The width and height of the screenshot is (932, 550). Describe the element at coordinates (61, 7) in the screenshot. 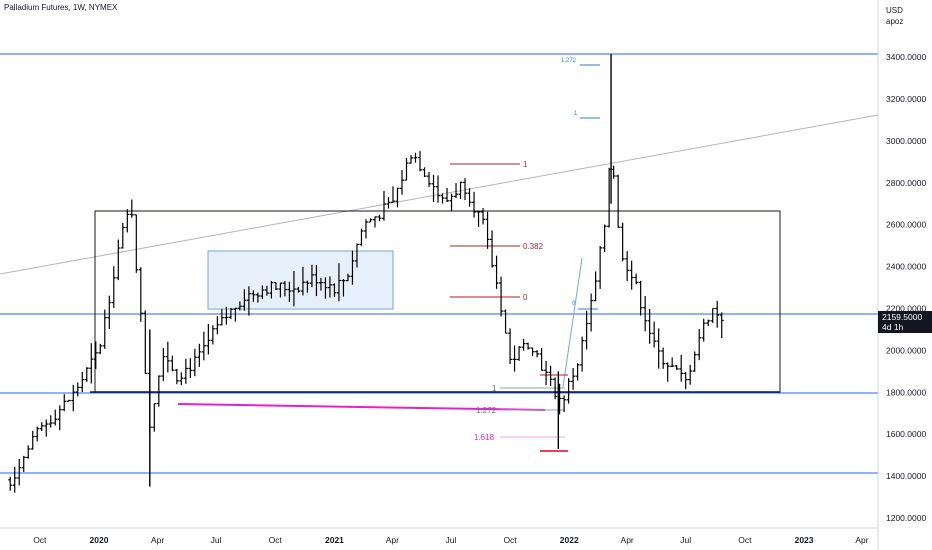

I see `chart-title: Palladium Futures, 1W, NYMEX` at that location.